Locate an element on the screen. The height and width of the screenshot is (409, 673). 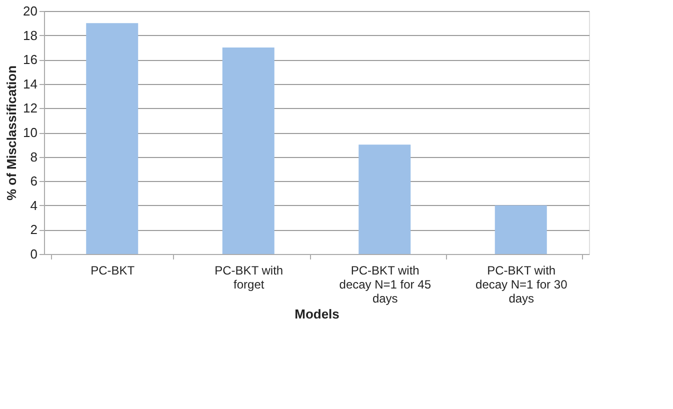
x-tick-label: PC-BKT with forget is located at coordinates (249, 278).